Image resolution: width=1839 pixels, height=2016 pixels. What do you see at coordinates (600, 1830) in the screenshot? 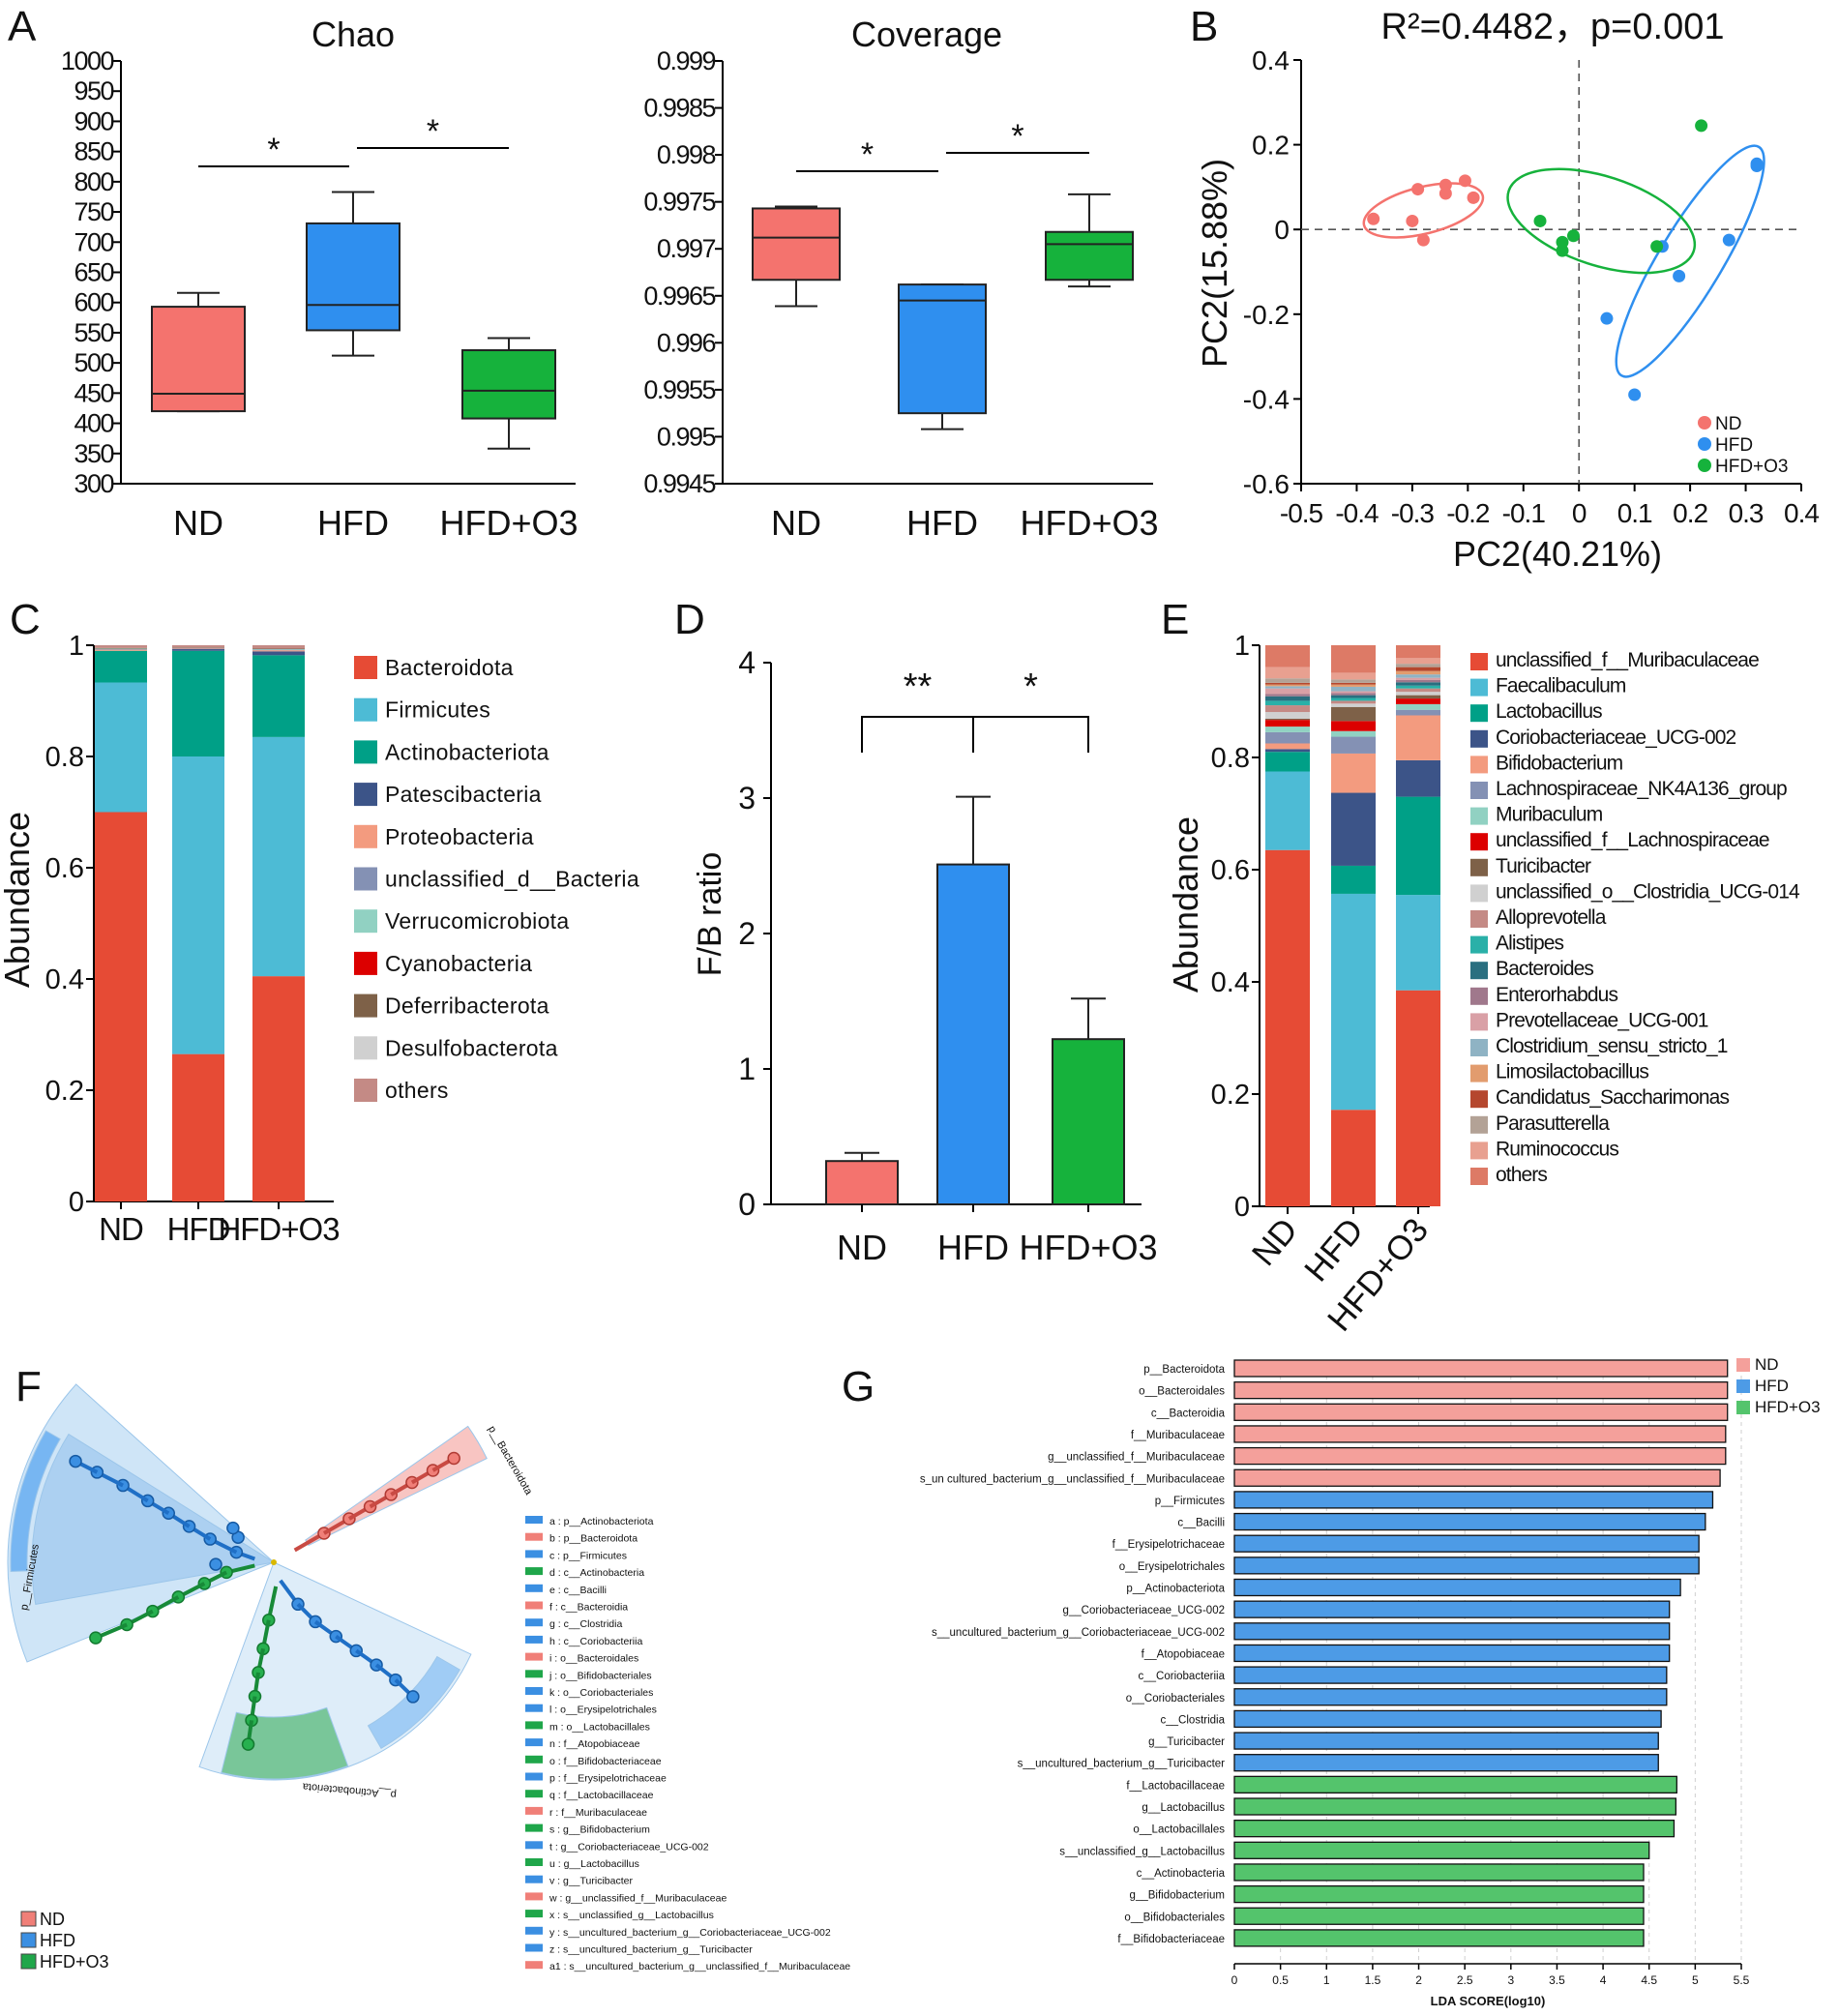
I see `clade-key-label: s : g__Bifidobacterium` at bounding box center [600, 1830].